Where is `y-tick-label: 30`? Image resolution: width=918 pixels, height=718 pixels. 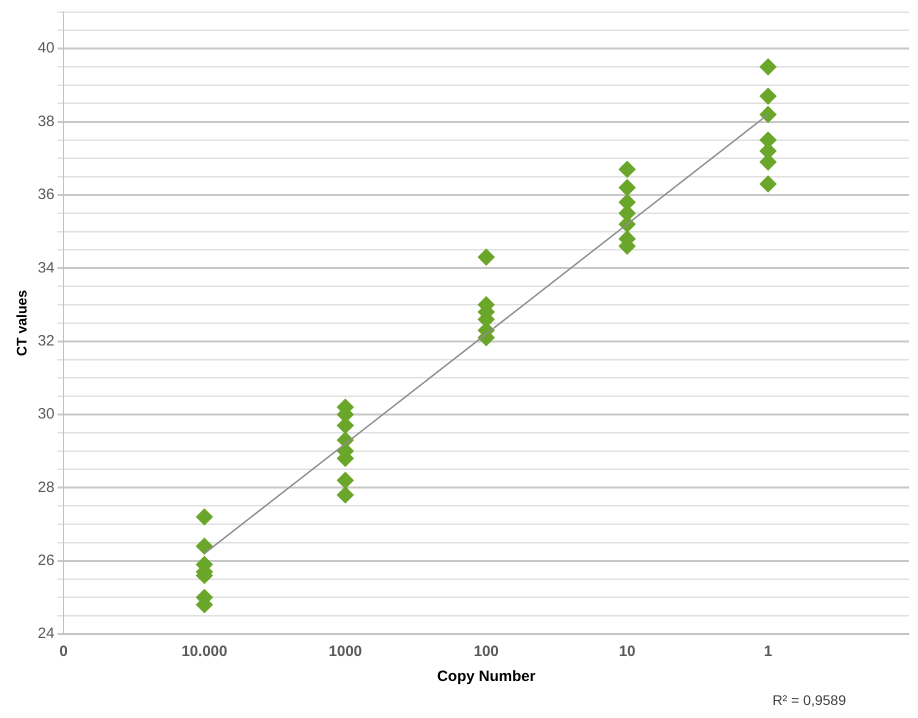 y-tick-label: 30 is located at coordinates (46, 414).